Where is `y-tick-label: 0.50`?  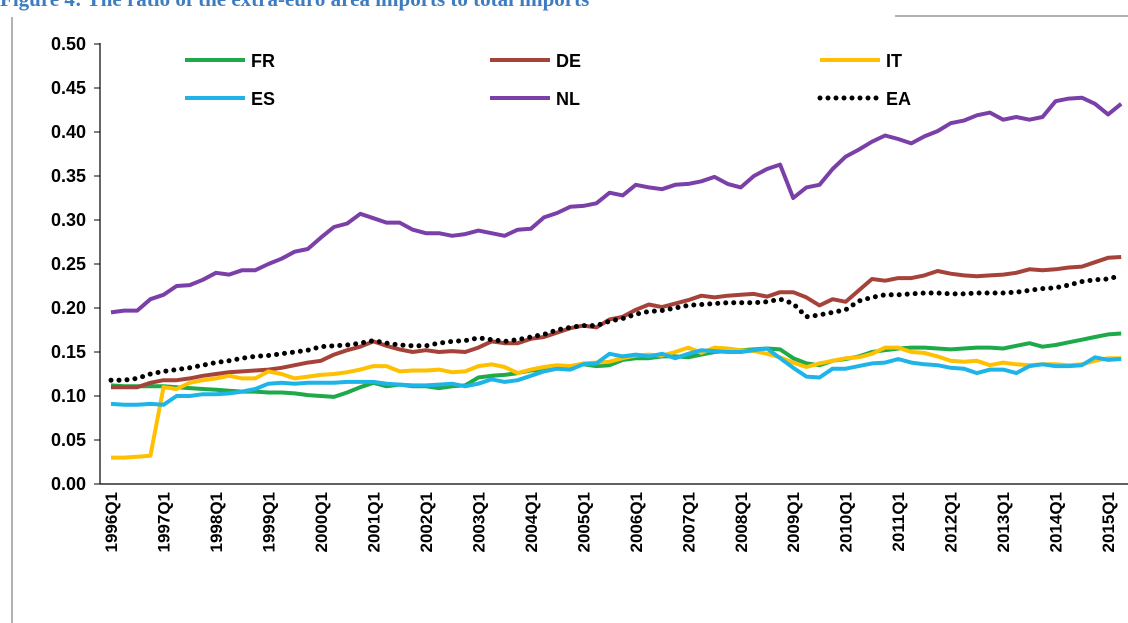
y-tick-label: 0.50 is located at coordinates (68, 44).